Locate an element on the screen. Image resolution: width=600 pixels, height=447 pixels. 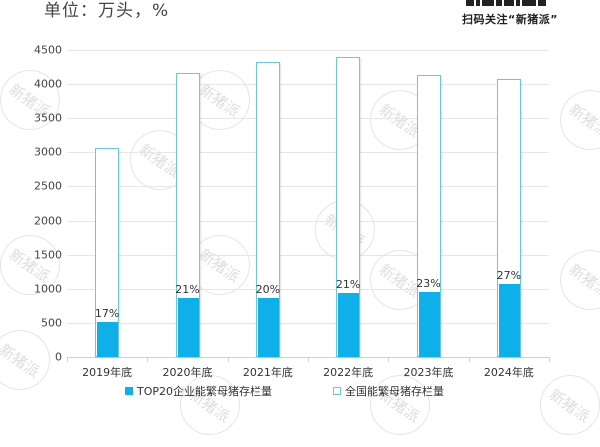
share-percentage-label: 27% is located at coordinates (509, 275).